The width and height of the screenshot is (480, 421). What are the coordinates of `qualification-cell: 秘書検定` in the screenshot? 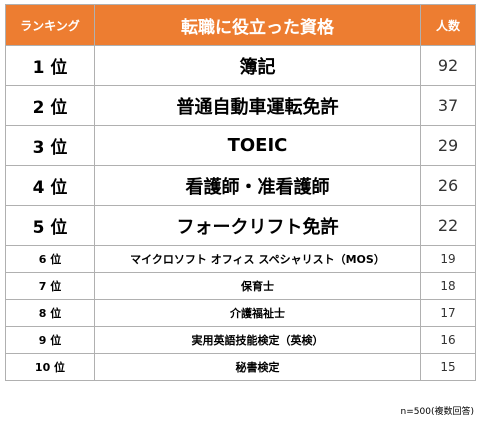 It's located at (257, 367).